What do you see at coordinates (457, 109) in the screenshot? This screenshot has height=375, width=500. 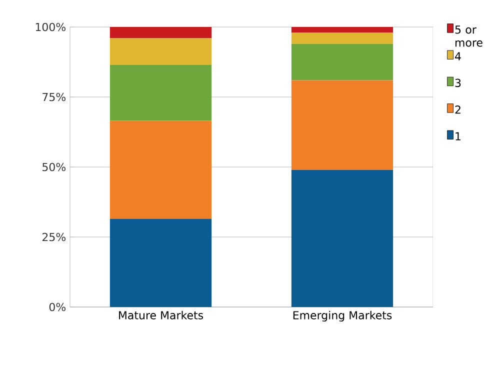 I see `legend-label: 2` at bounding box center [457, 109].